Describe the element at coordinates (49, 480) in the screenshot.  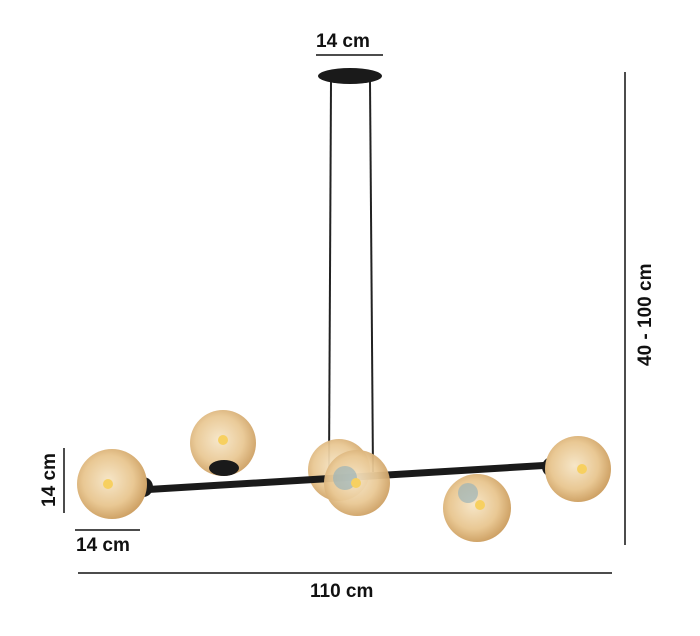
I see `globe-height-label: 14 cm` at that location.